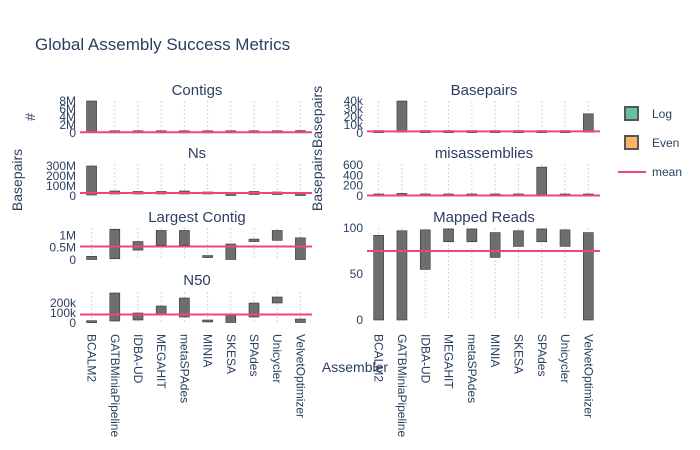  What do you see at coordinates (631, 142) in the screenshot?
I see `legend-swatch-even` at bounding box center [631, 142].